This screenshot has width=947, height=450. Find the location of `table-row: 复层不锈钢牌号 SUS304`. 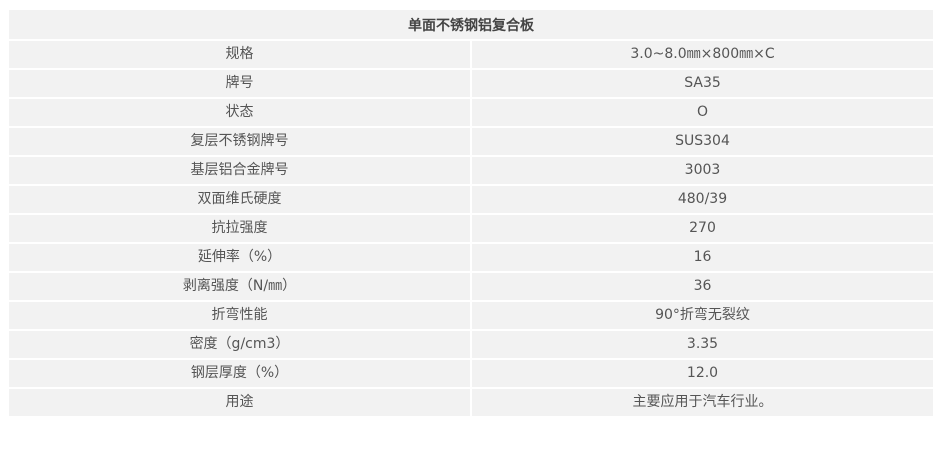

table-row: 复层不锈钢牌号 SUS304 is located at coordinates (471, 141).